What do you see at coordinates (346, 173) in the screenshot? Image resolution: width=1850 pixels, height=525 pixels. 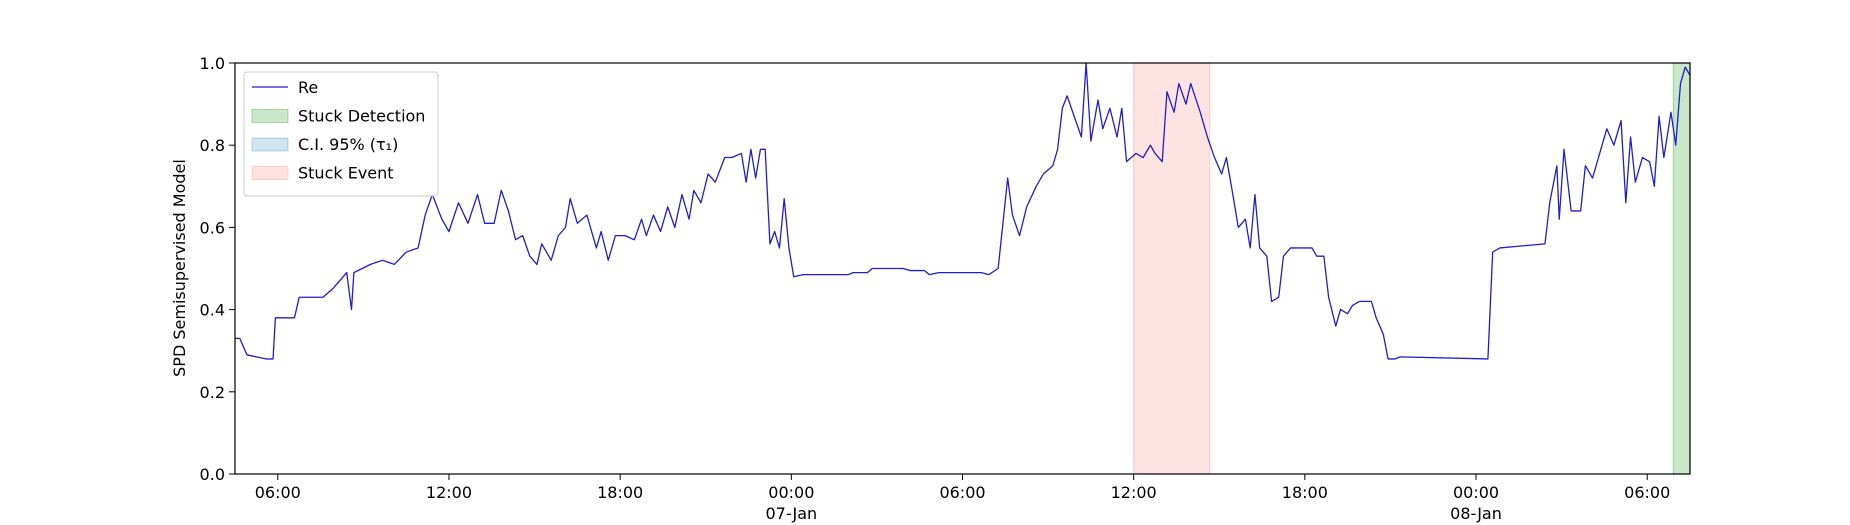 I see `legend-label: Stuck Event` at bounding box center [346, 173].